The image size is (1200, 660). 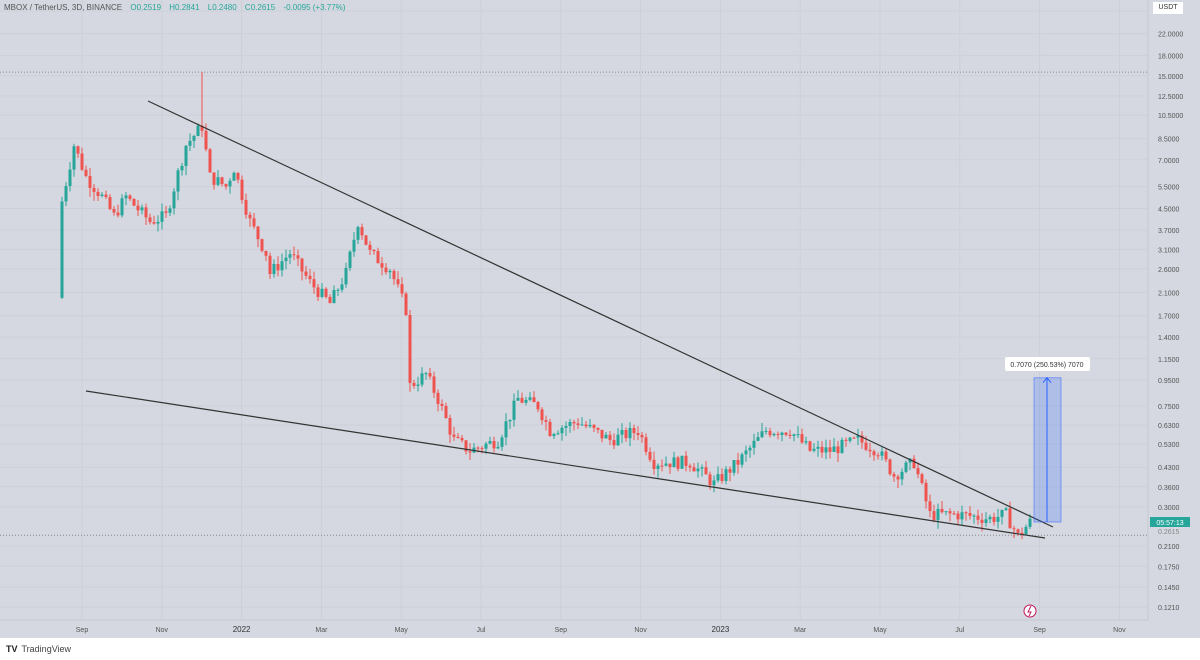 I want to click on tradingview-logo: TV TradingView, so click(x=38, y=649).